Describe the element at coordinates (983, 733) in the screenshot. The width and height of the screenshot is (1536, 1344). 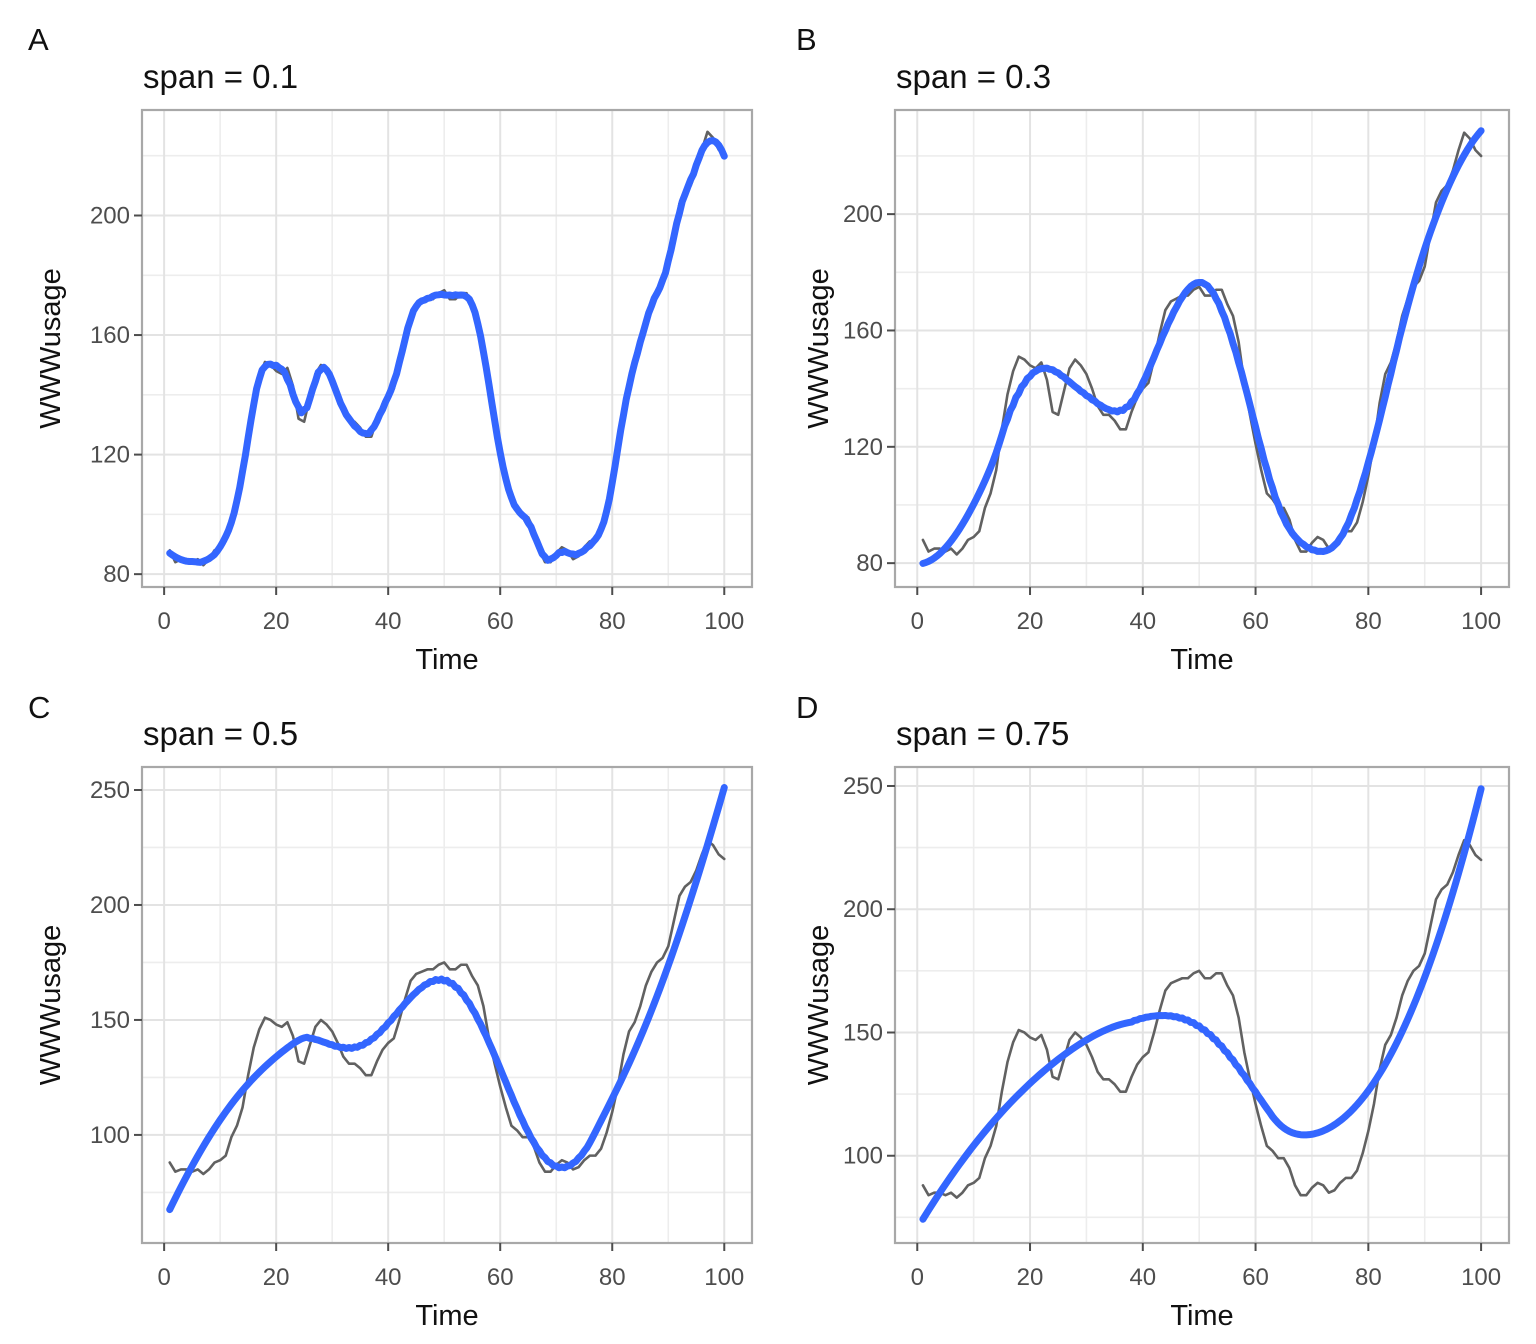
I see `panel-D-title: span = 0.75` at that location.